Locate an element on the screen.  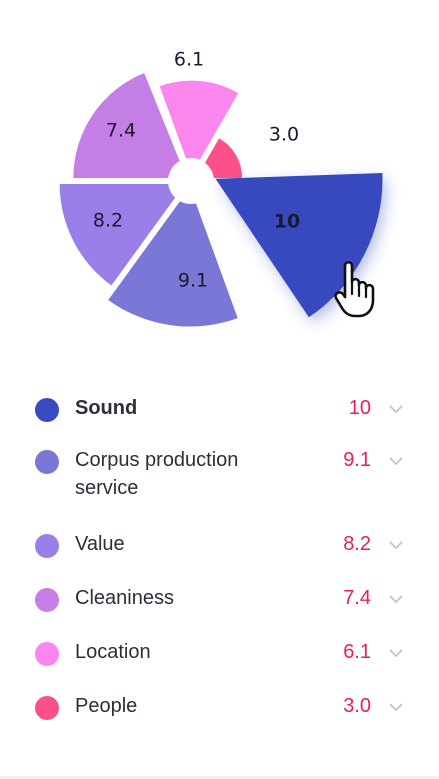
legend-value-sound: 10 is located at coordinates (359, 408).